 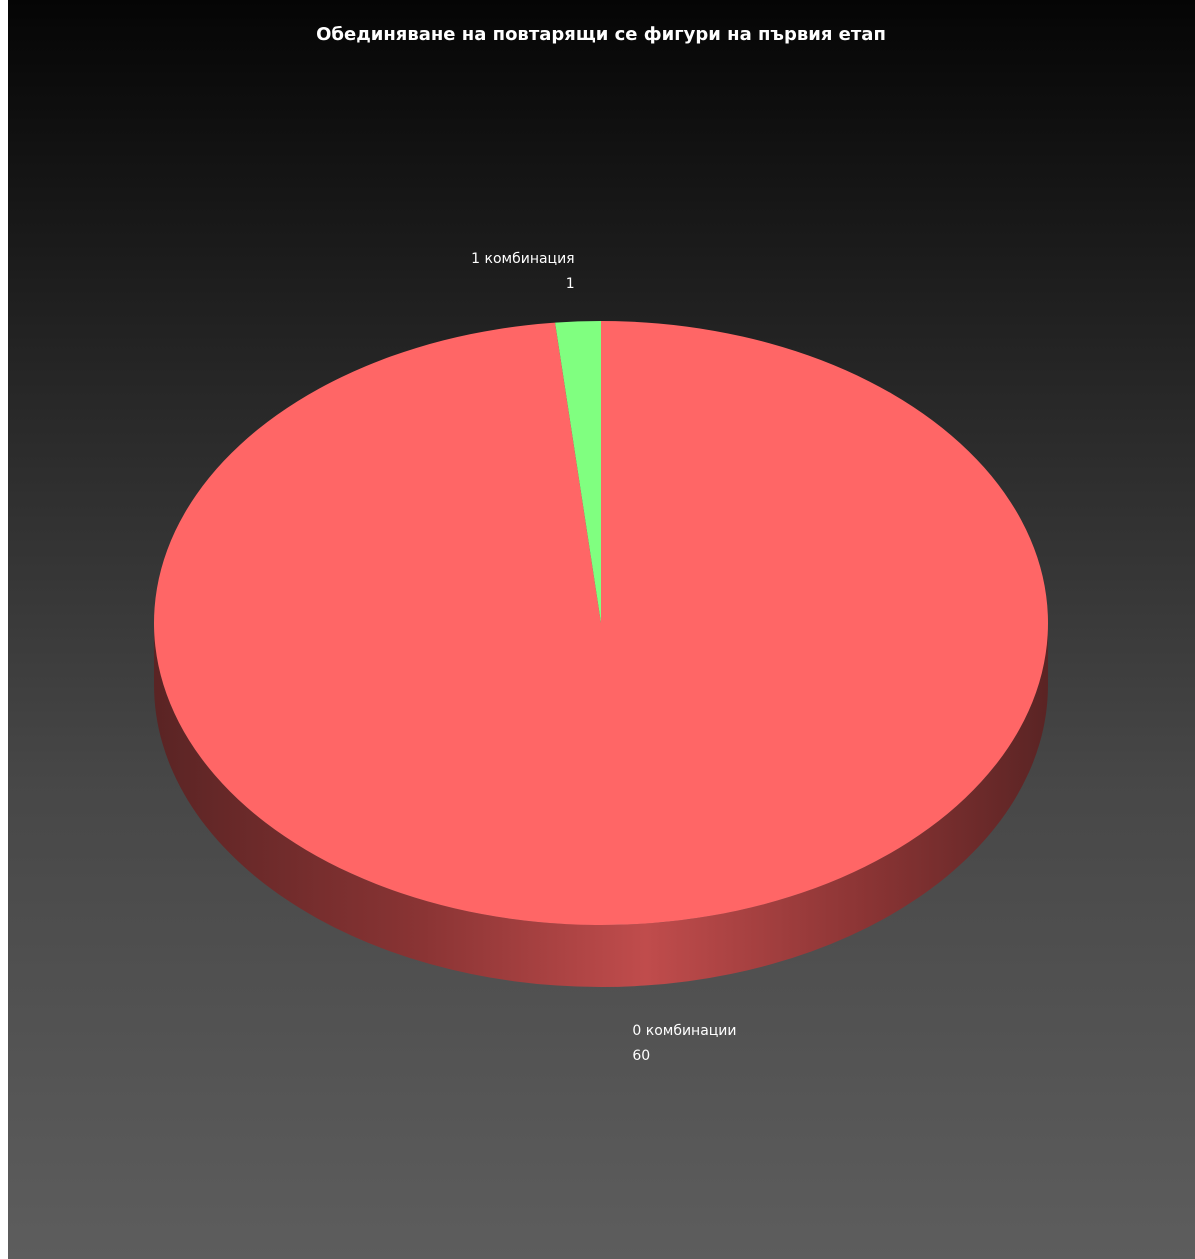 I want to click on slice-label-0-комбинации: 0 комбинации, so click(x=684, y=1031).